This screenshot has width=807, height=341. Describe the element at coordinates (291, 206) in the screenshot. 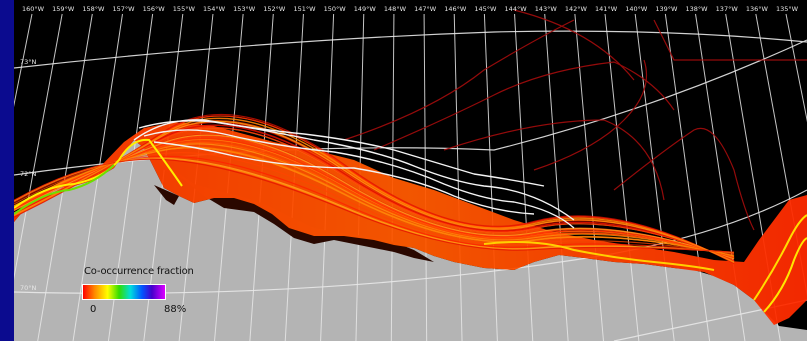

I see `coastal-fringe` at that location.